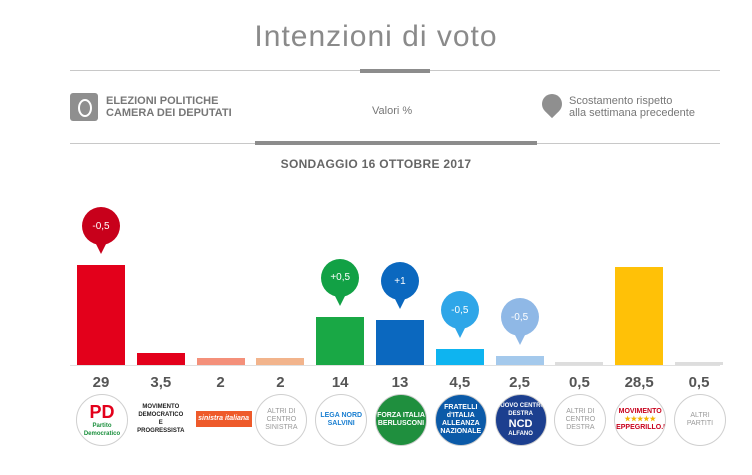 This screenshot has width=752, height=475. What do you see at coordinates (395, 71) in the screenshot?
I see `title-accent` at bounding box center [395, 71].